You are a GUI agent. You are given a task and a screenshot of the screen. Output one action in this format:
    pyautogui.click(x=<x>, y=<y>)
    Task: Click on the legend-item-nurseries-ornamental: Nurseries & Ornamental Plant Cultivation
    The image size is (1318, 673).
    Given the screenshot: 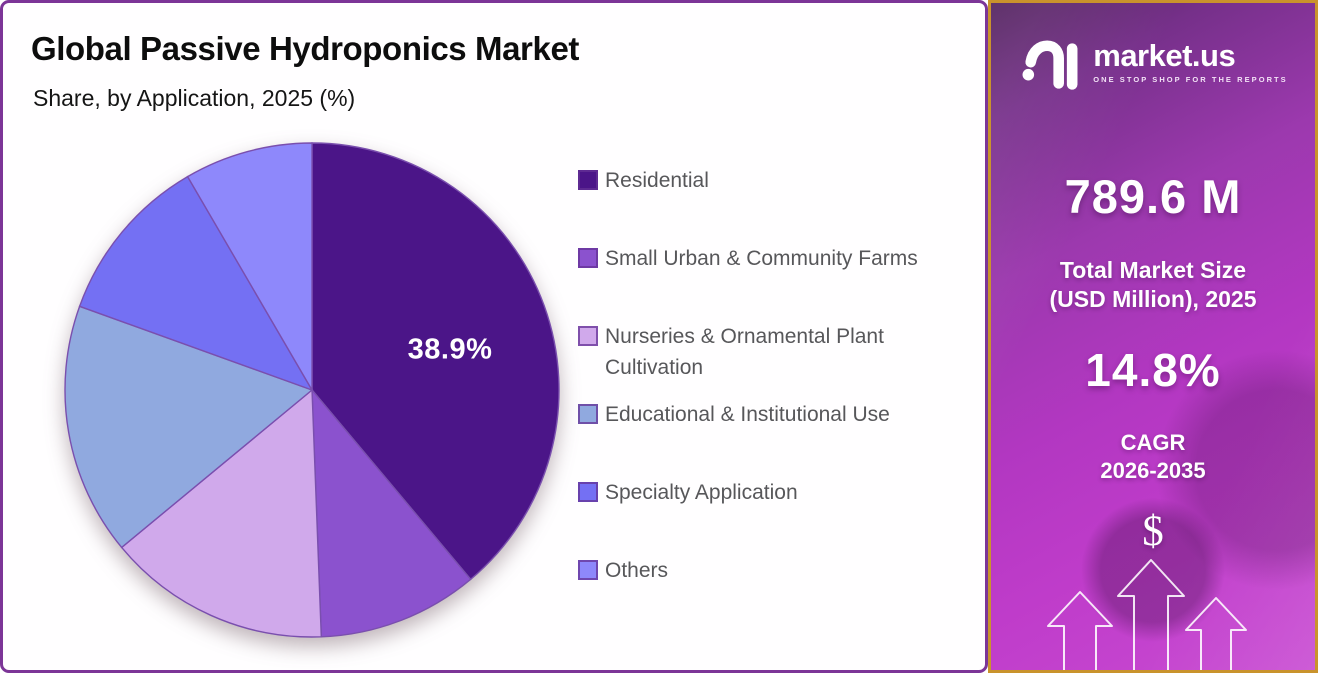 What is the action you would take?
    pyautogui.click(x=780, y=338)
    